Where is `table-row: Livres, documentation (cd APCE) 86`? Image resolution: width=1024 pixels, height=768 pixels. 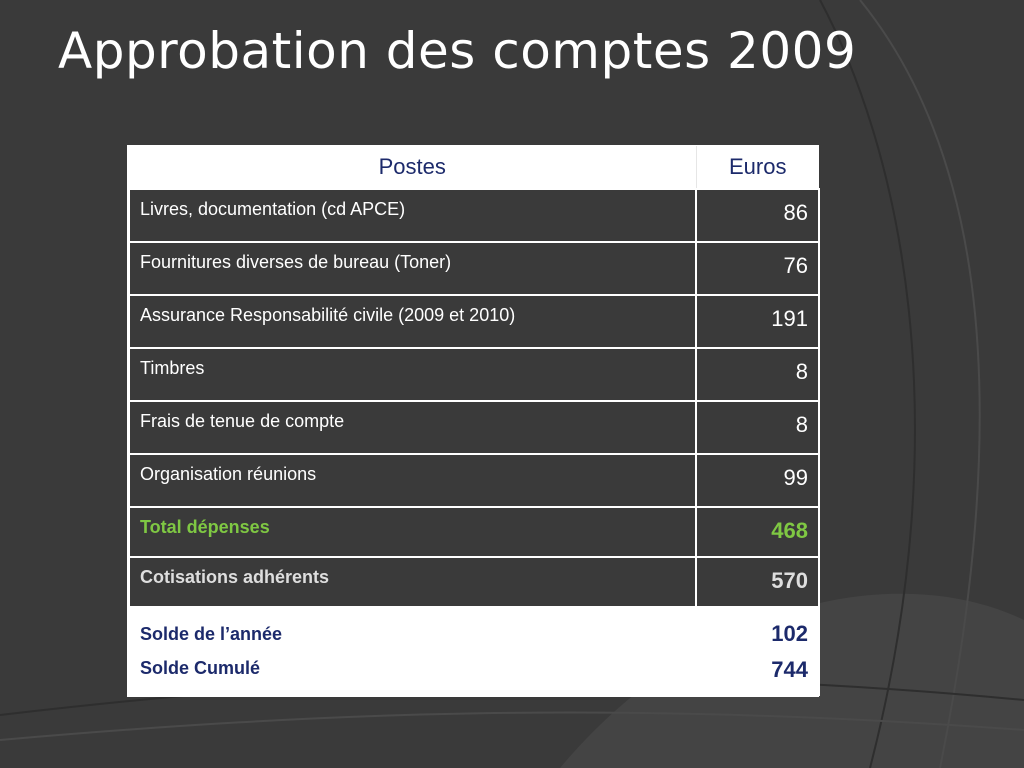
table-row: Livres, documentation (cd APCE) 86 is located at coordinates (474, 215).